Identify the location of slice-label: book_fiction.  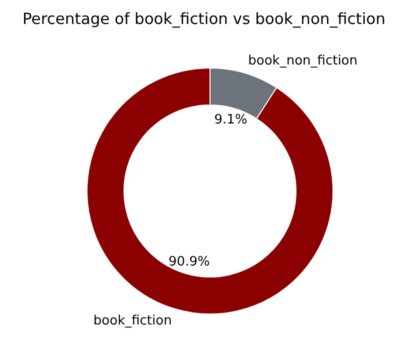
(132, 320).